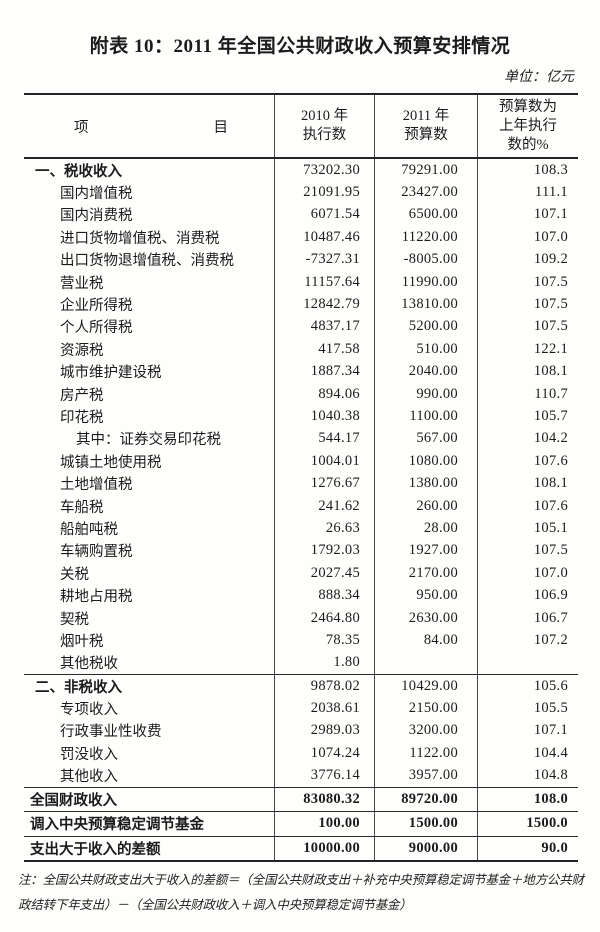  Describe the element at coordinates (74, 574) in the screenshot. I see `row-label: 关税` at that location.